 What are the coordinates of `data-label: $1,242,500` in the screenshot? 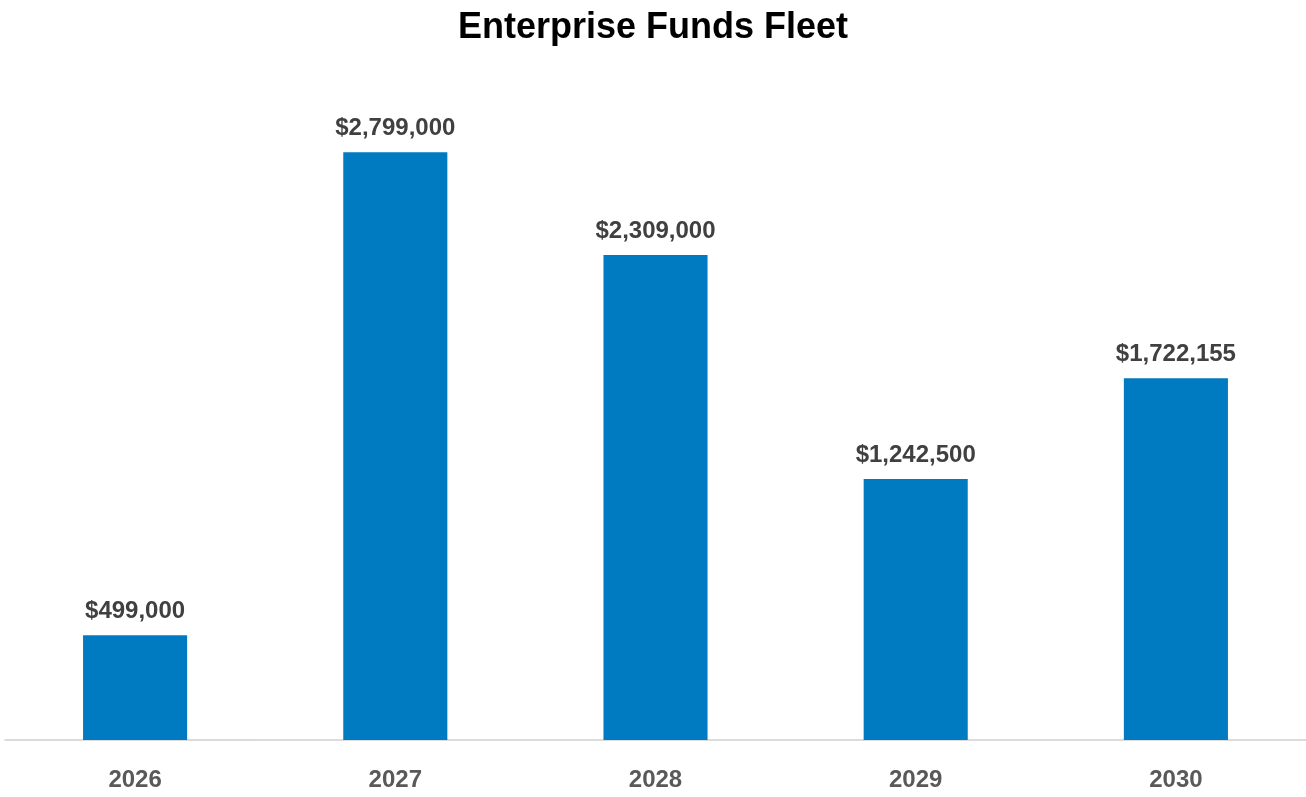 It's located at (915, 453).